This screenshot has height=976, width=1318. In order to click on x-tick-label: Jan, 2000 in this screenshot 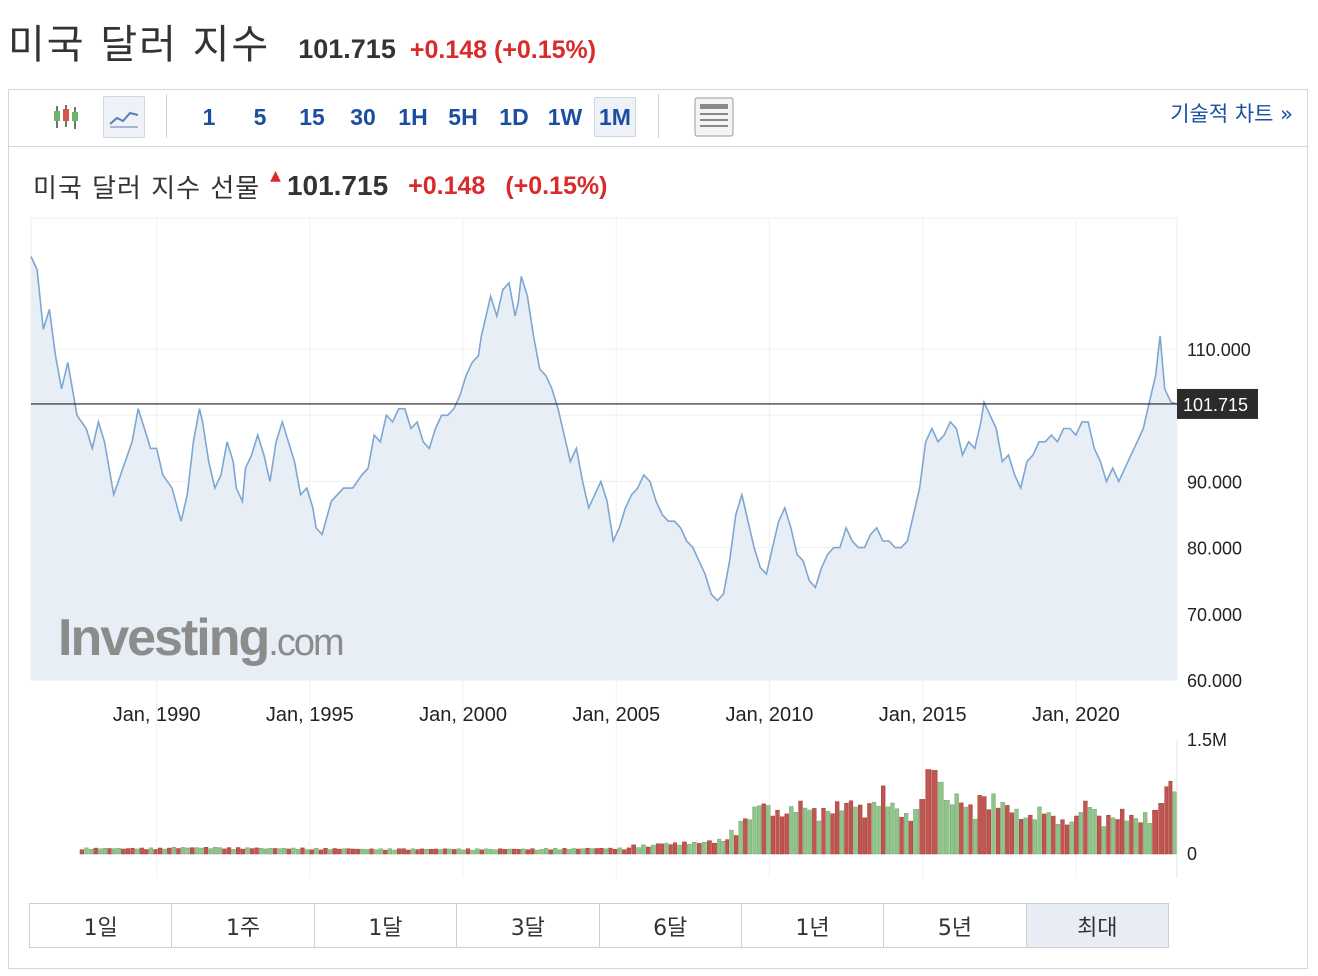, I will do `click(463, 715)`.